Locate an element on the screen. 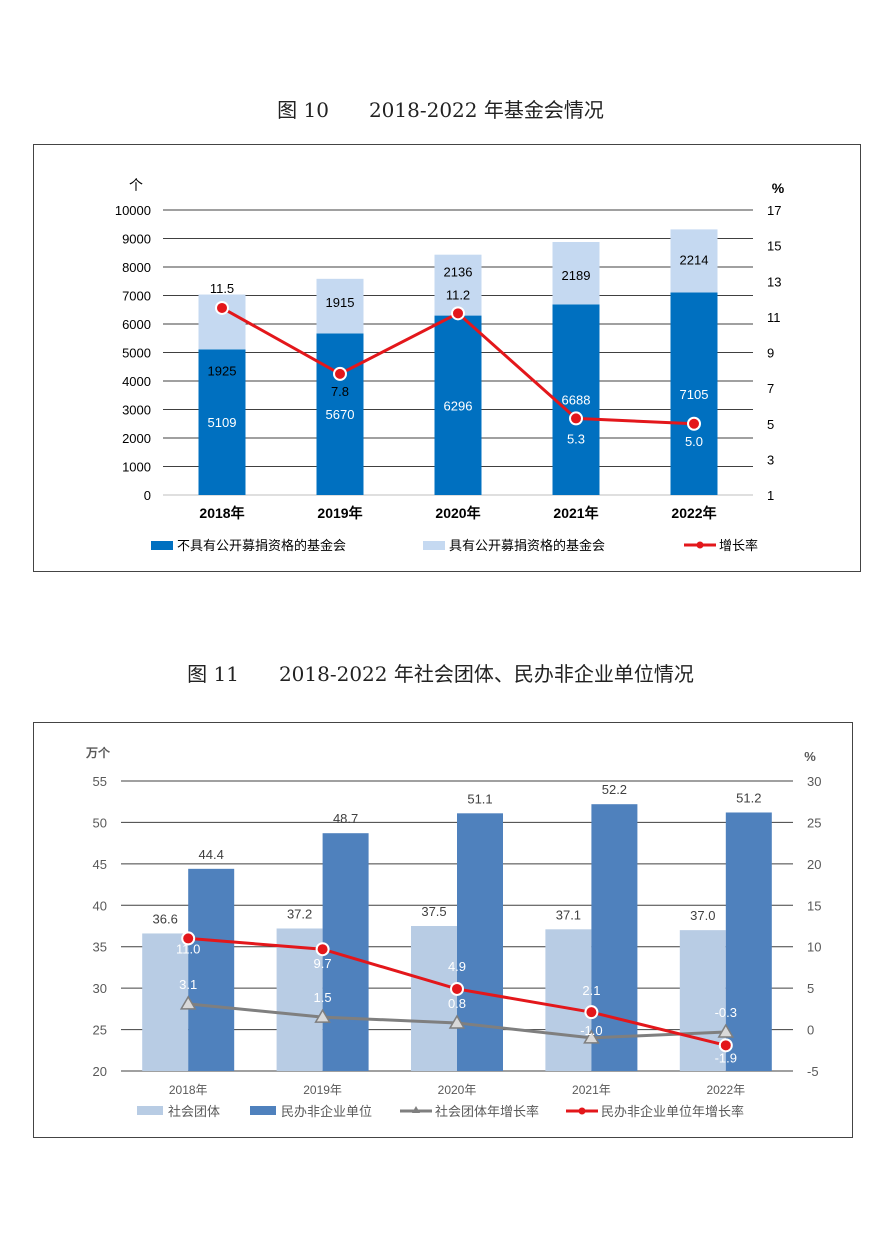  y-tick-label: 9000 is located at coordinates (136, 239).